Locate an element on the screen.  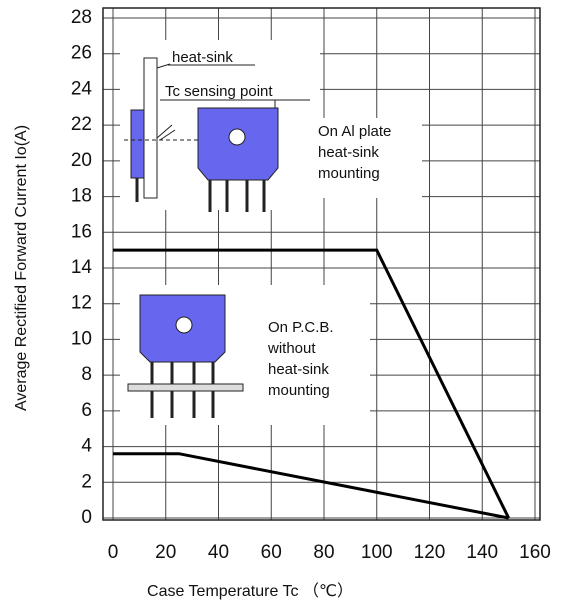
y-tick-label: 8 is located at coordinates (86, 374).